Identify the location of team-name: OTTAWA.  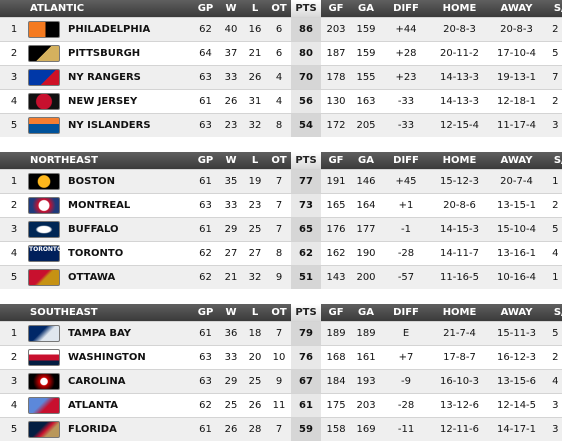
(92, 277).